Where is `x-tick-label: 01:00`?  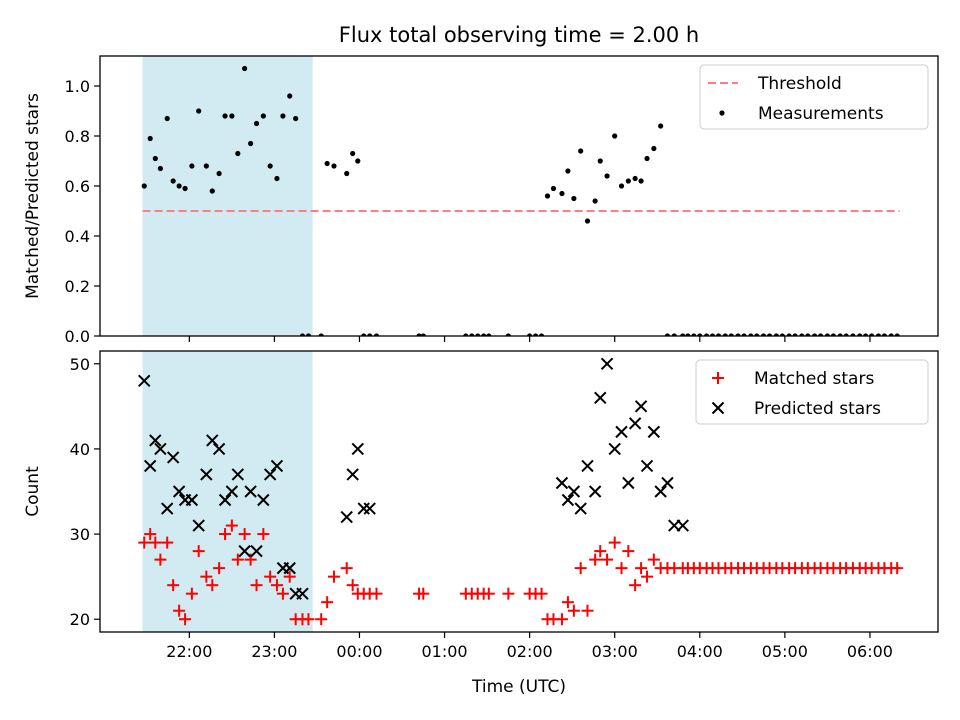
x-tick-label: 01:00 is located at coordinates (445, 651).